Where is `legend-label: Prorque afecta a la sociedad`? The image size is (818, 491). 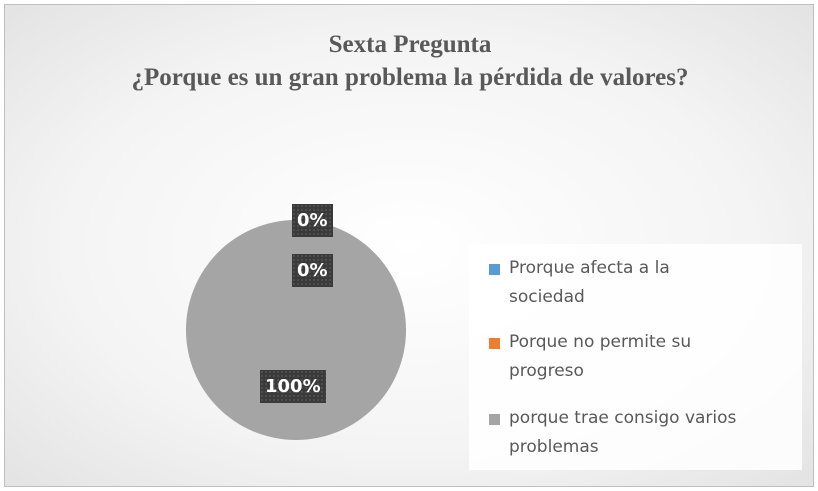
legend-label: Prorque afecta a la sociedad is located at coordinates (589, 282).